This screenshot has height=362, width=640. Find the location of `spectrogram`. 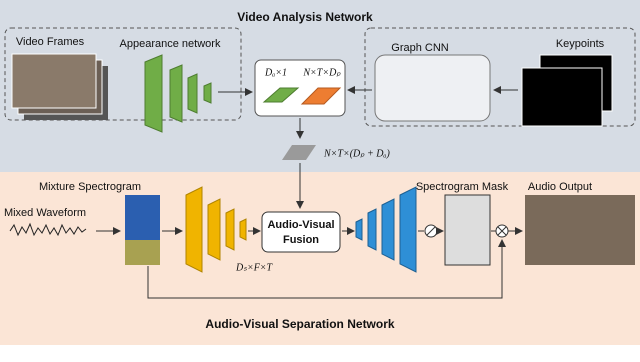

spectrogram is located at coordinates (142, 252).